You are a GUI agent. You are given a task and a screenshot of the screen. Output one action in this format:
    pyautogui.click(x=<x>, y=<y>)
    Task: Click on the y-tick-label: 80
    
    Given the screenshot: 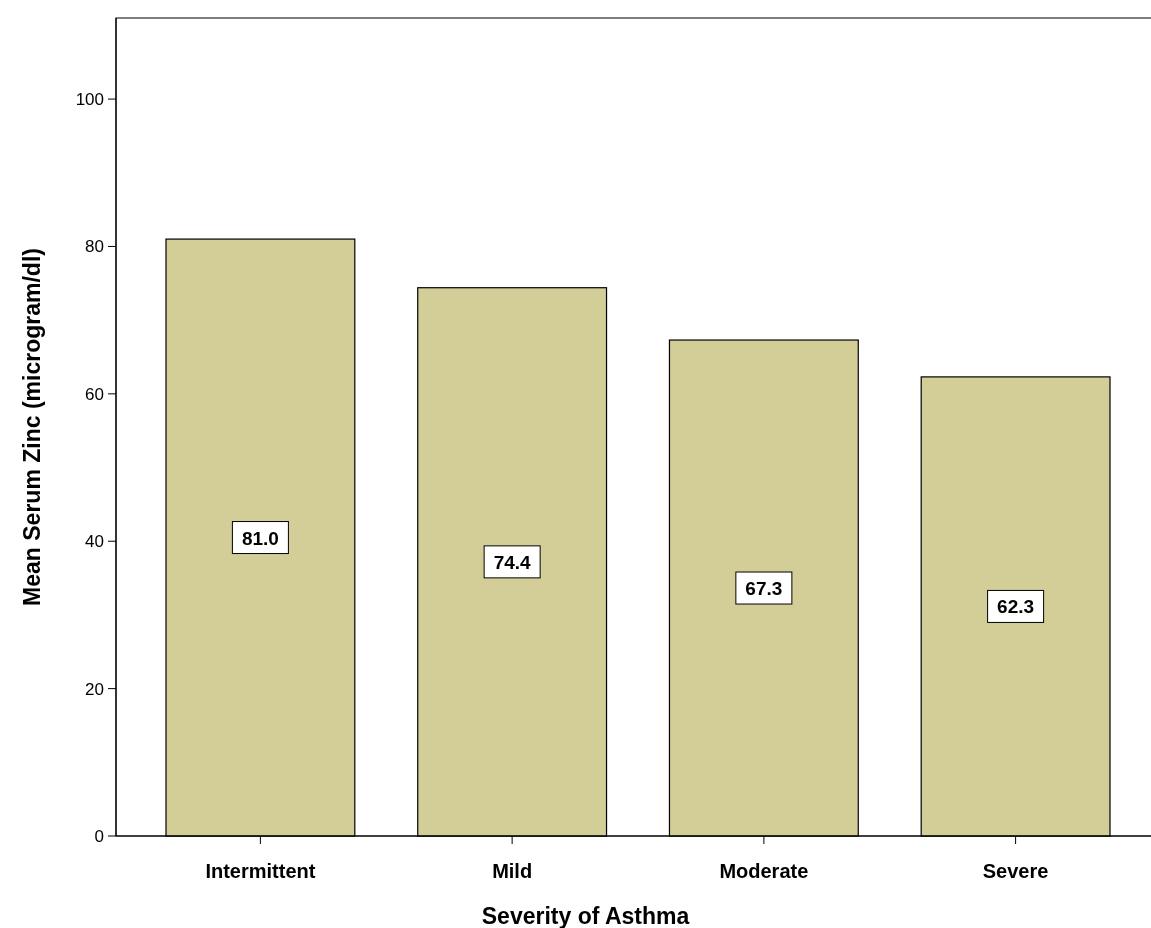 What is the action you would take?
    pyautogui.click(x=94, y=247)
    